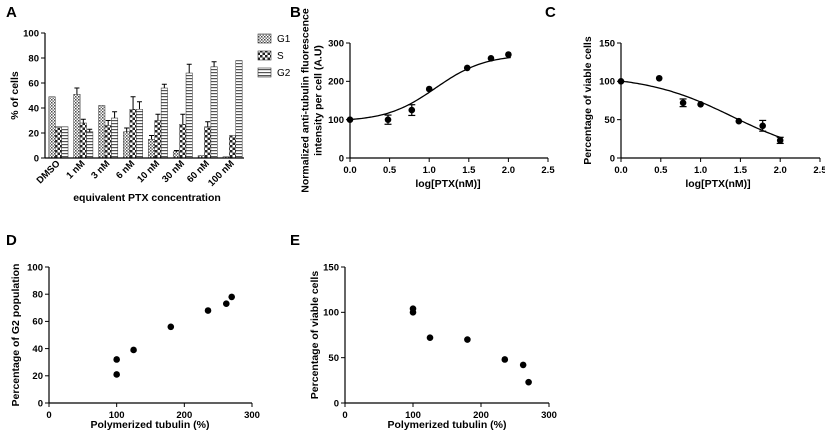  I want to click on panel-letter: E, so click(295, 240).